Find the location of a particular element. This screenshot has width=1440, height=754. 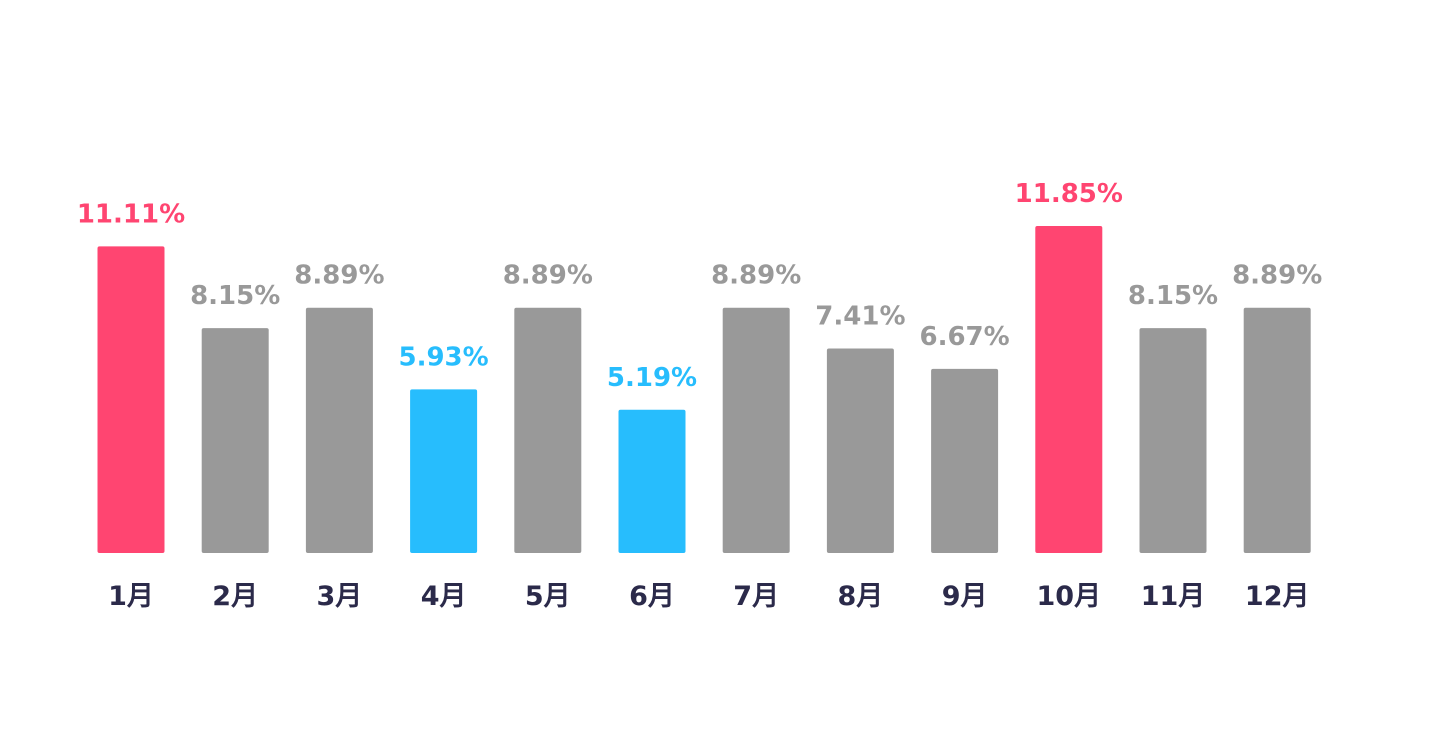

value-label-1: 11.11% is located at coordinates (131, 214).